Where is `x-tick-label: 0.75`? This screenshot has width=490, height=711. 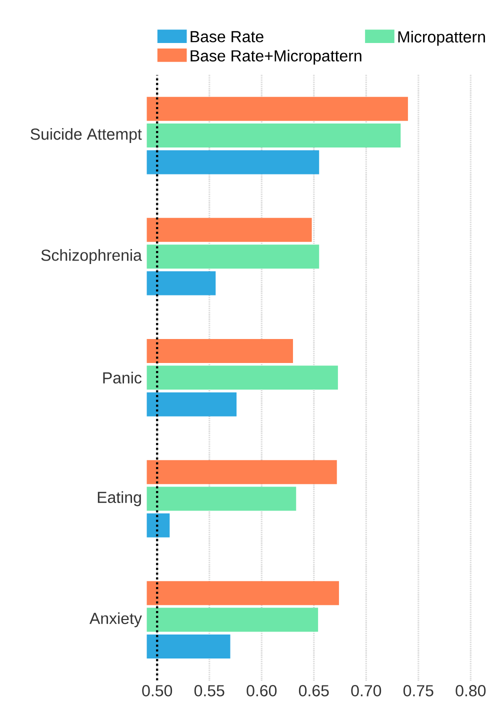 x-tick-label: 0.75 is located at coordinates (418, 690).